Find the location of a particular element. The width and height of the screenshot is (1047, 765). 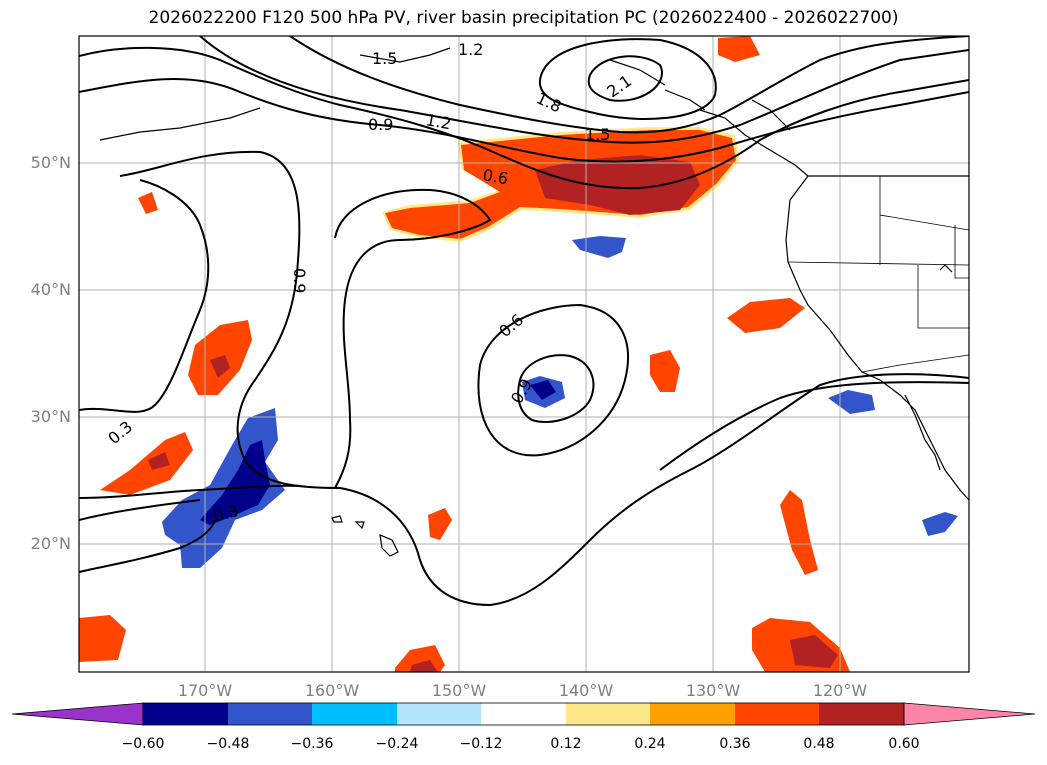

colorbar-tick-label: 0.24 is located at coordinates (650, 744).